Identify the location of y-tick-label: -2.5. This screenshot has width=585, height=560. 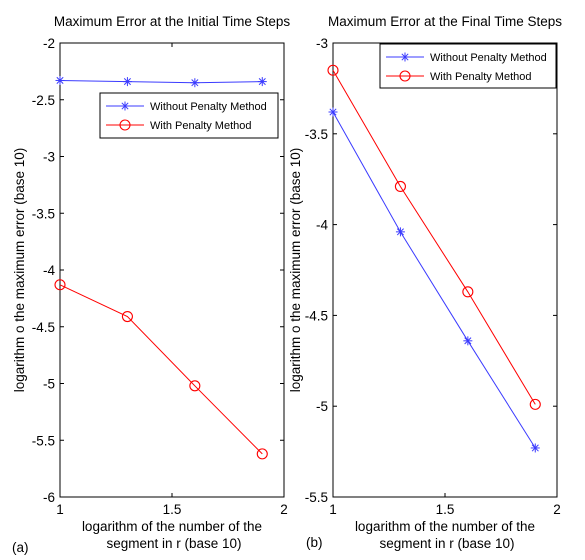
(43, 100).